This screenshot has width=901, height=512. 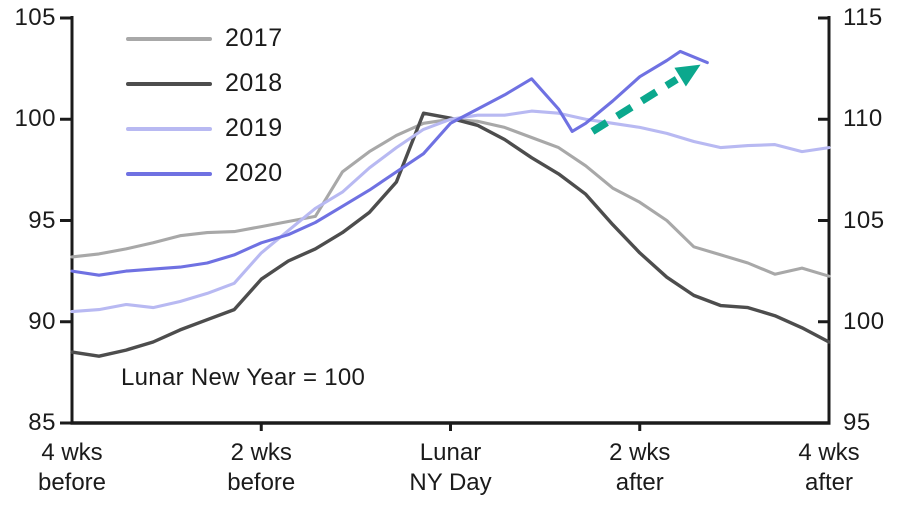 What do you see at coordinates (254, 38) in the screenshot?
I see `legend-label: 2017` at bounding box center [254, 38].